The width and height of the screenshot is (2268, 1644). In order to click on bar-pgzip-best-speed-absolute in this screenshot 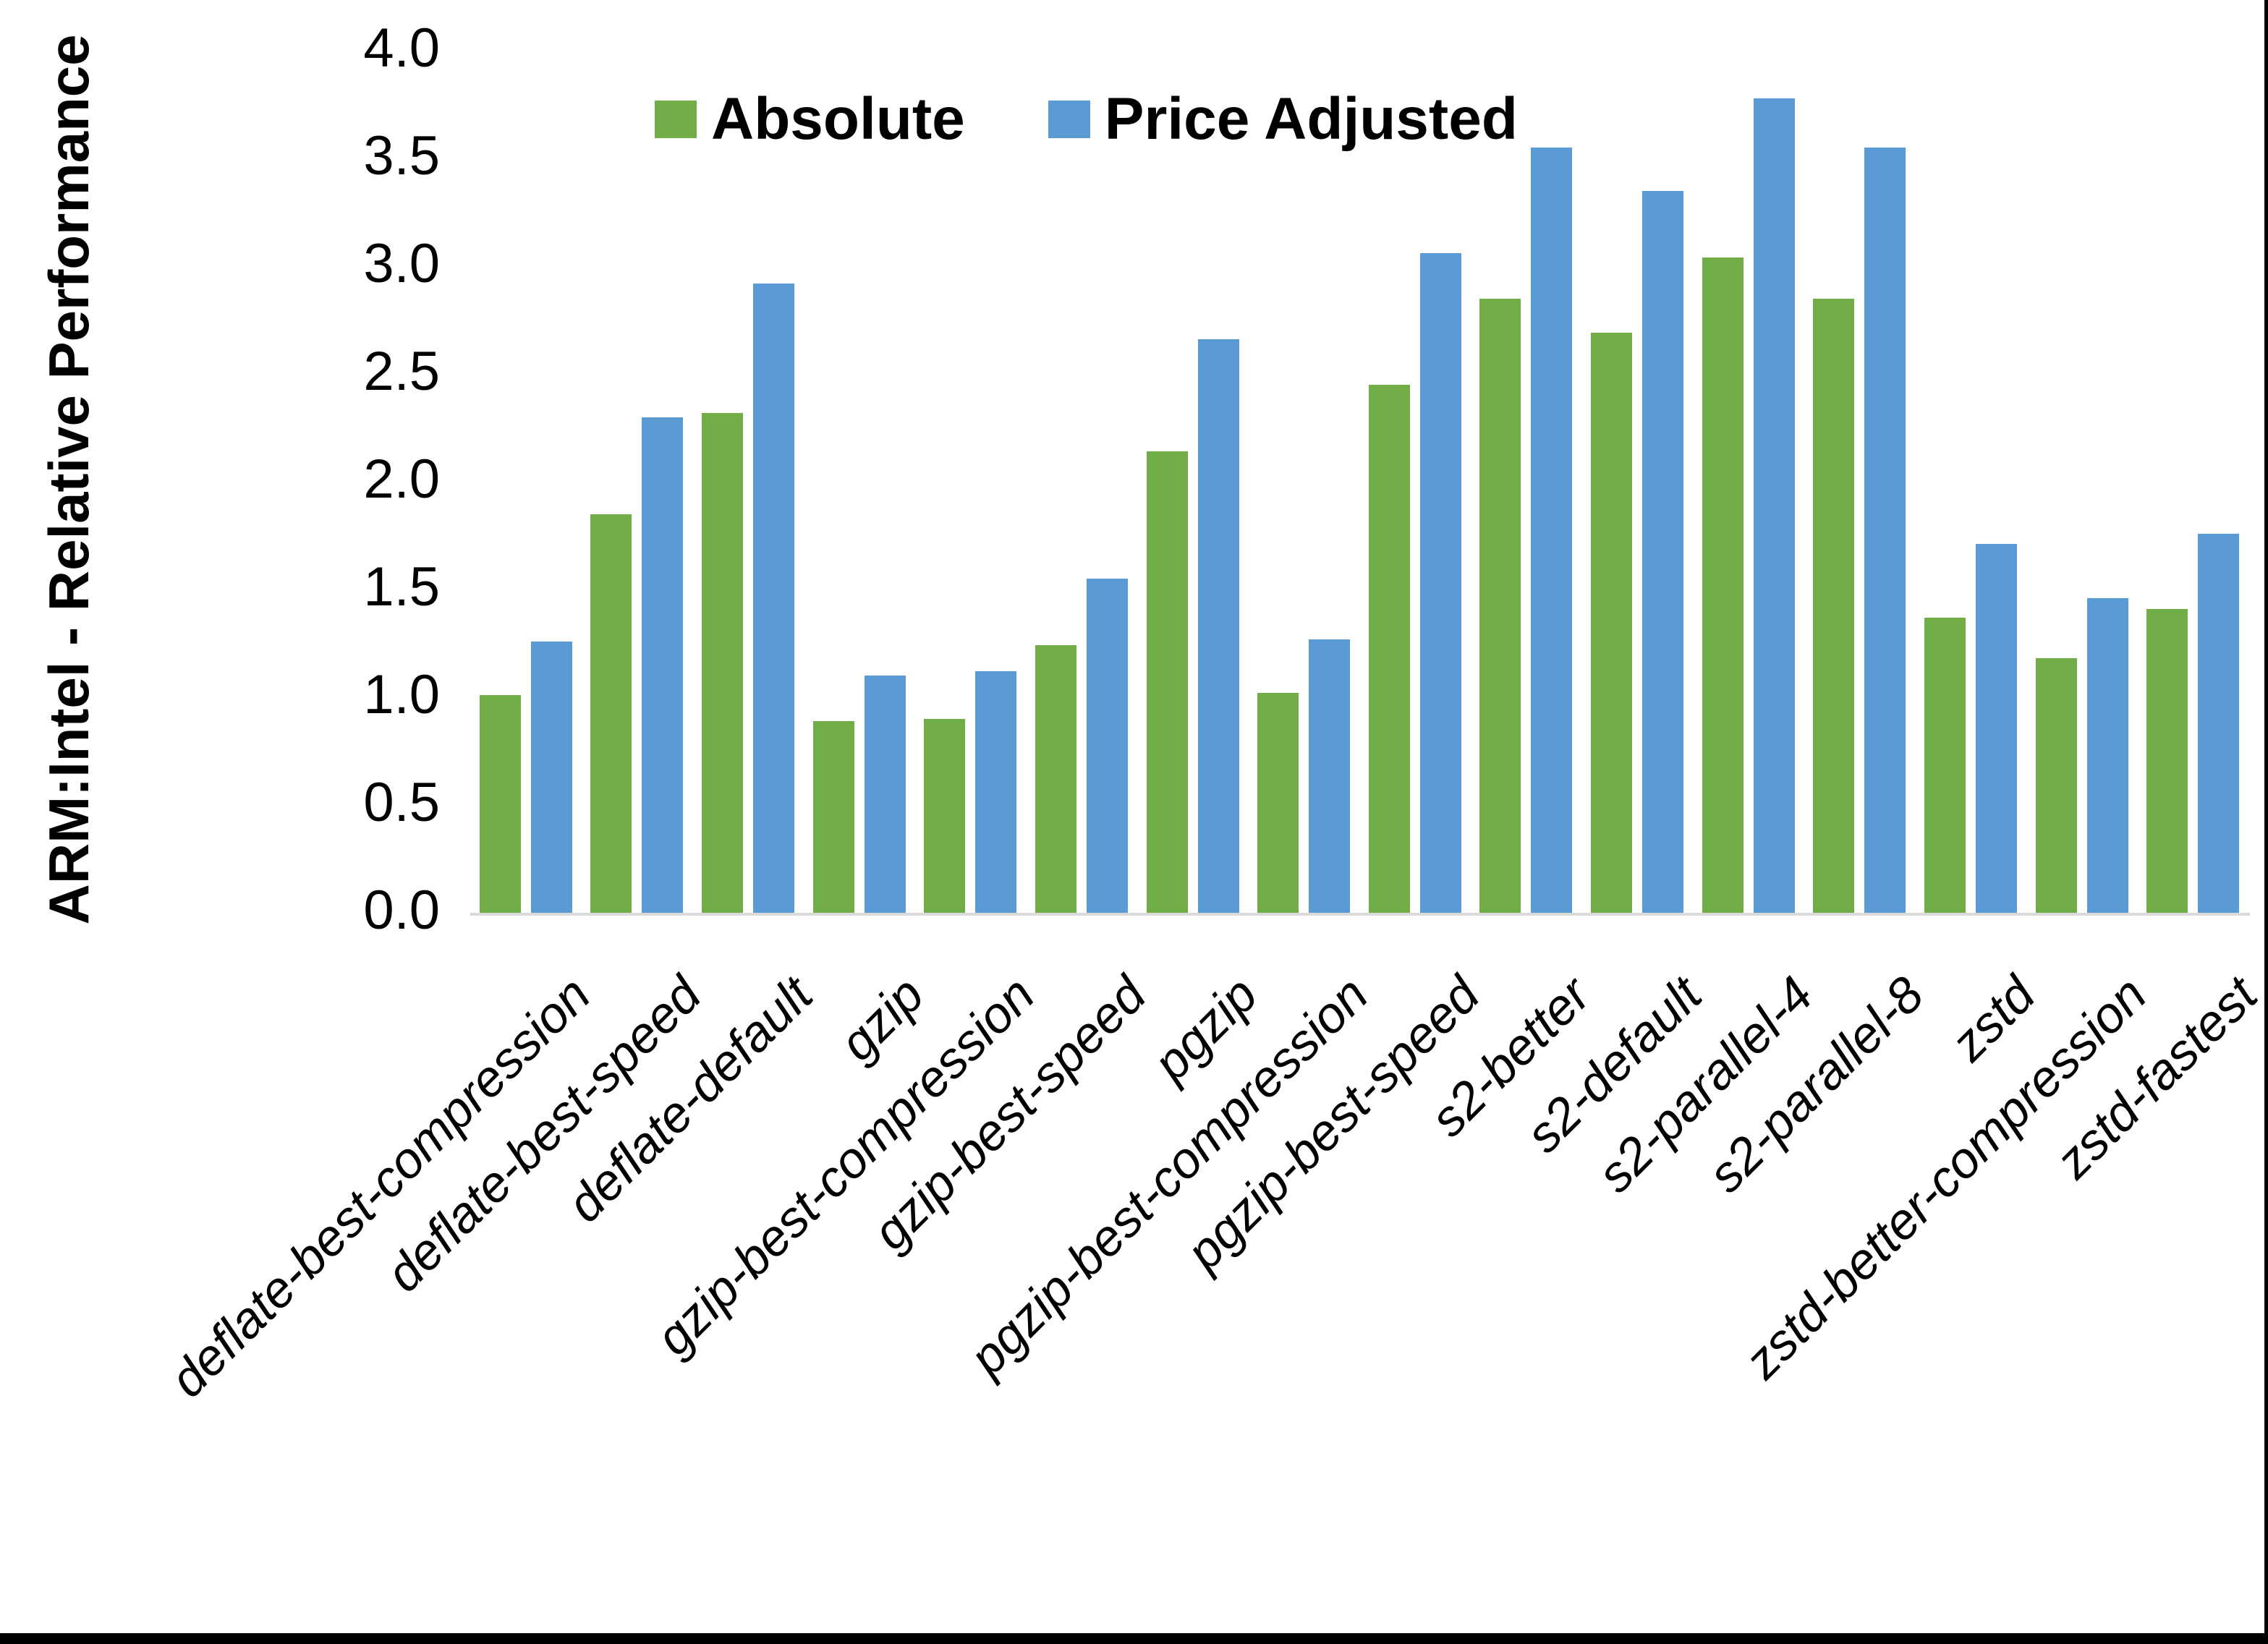, I will do `click(1389, 649)`.